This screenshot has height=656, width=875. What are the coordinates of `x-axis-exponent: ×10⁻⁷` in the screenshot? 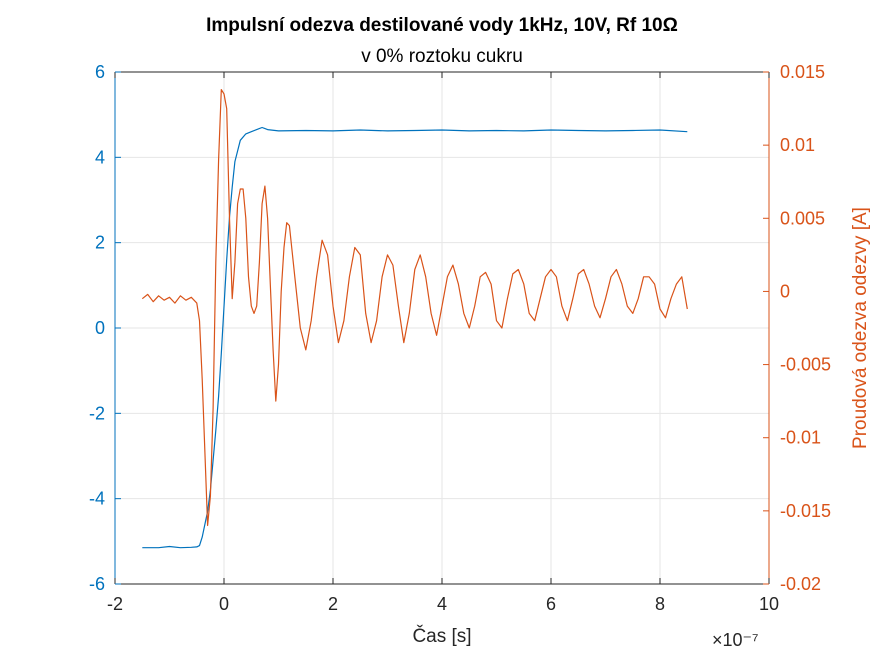 It's located at (735, 640).